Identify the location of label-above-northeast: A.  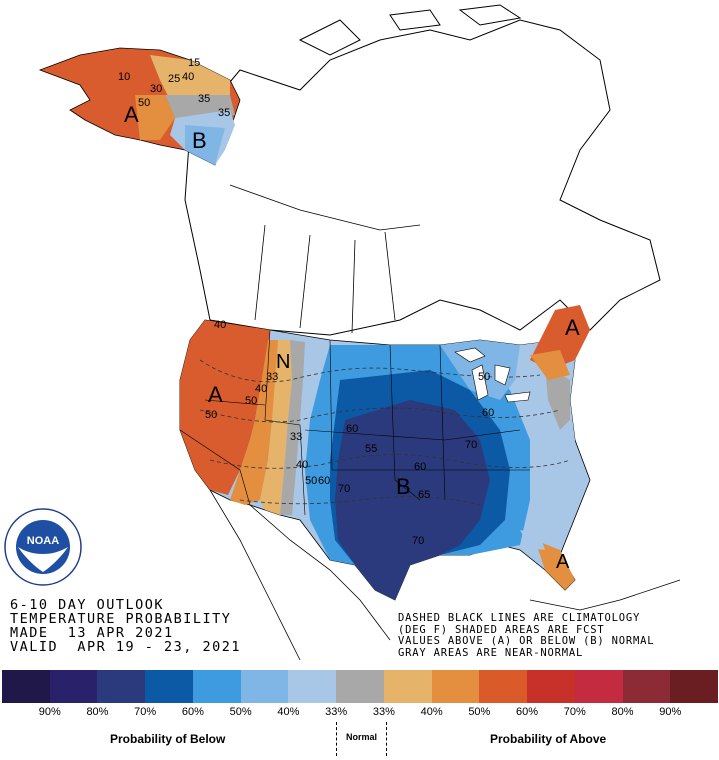
(572, 327).